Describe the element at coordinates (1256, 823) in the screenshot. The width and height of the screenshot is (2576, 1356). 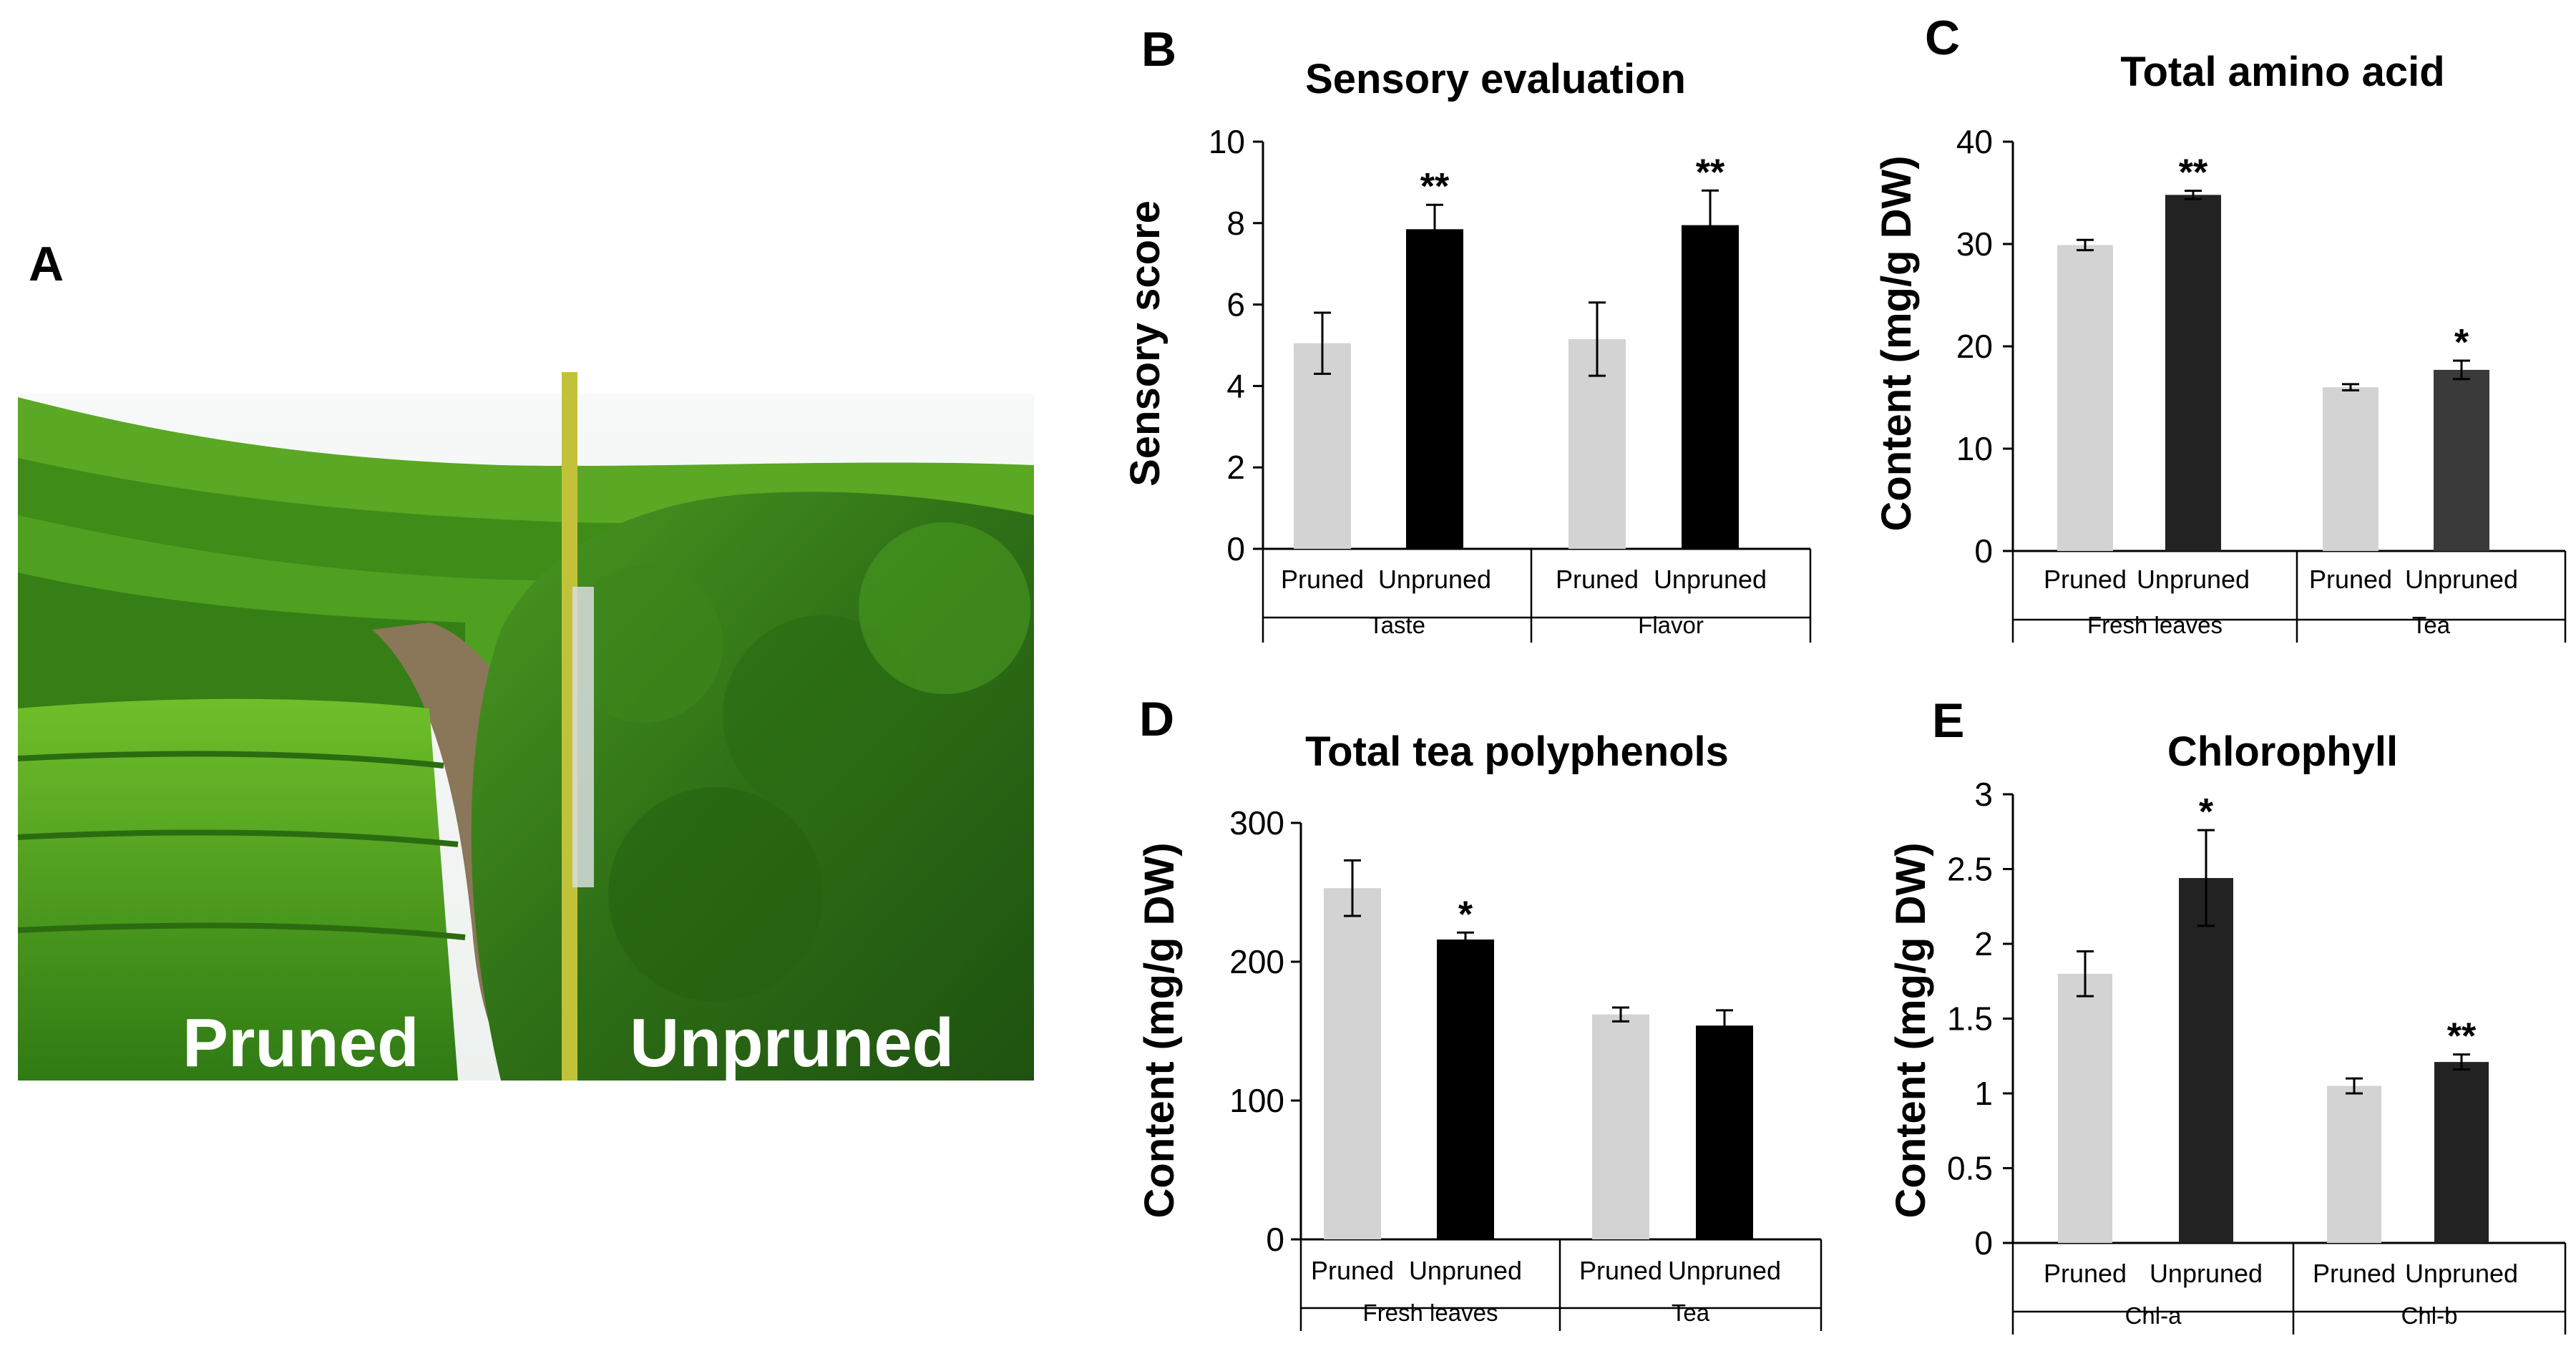
I see `y-tick-label: 300` at that location.